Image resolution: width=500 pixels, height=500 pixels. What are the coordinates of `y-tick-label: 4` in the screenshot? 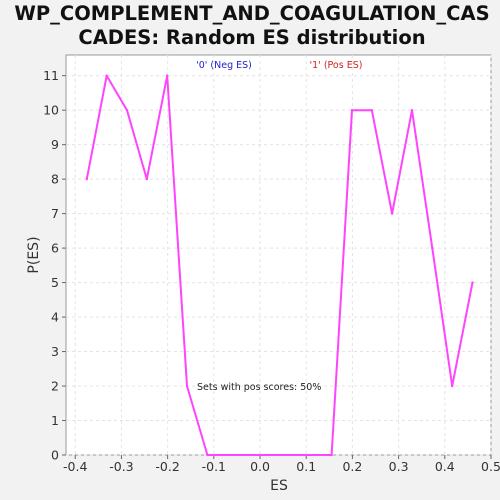 It's located at (55, 317).